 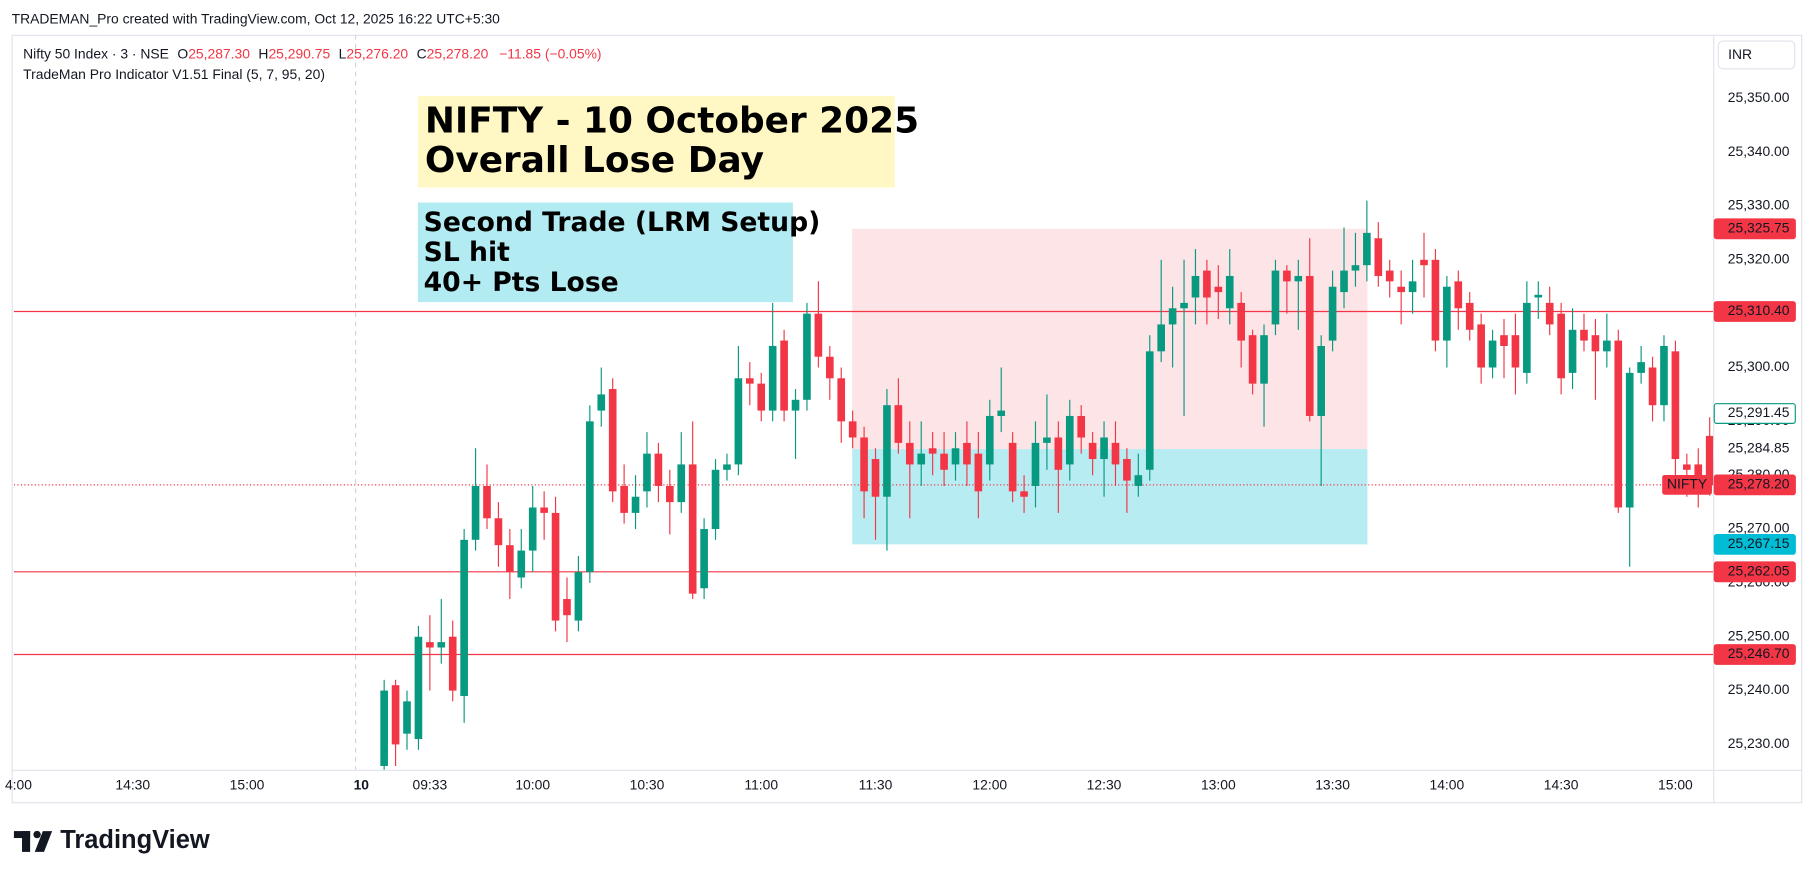 What do you see at coordinates (876, 785) in the screenshot?
I see `x-tick-label: 11:30` at bounding box center [876, 785].